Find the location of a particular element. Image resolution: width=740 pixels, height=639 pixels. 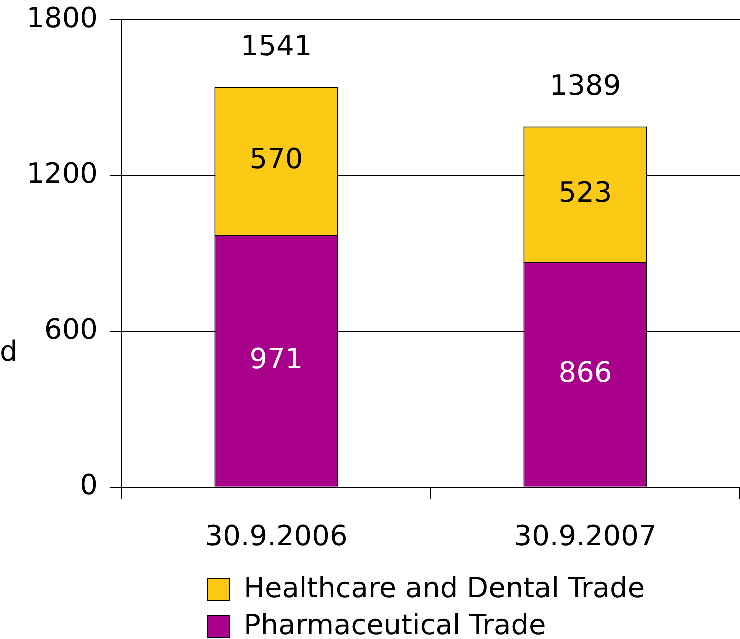

y-tick-label: 1200 is located at coordinates (62, 173).